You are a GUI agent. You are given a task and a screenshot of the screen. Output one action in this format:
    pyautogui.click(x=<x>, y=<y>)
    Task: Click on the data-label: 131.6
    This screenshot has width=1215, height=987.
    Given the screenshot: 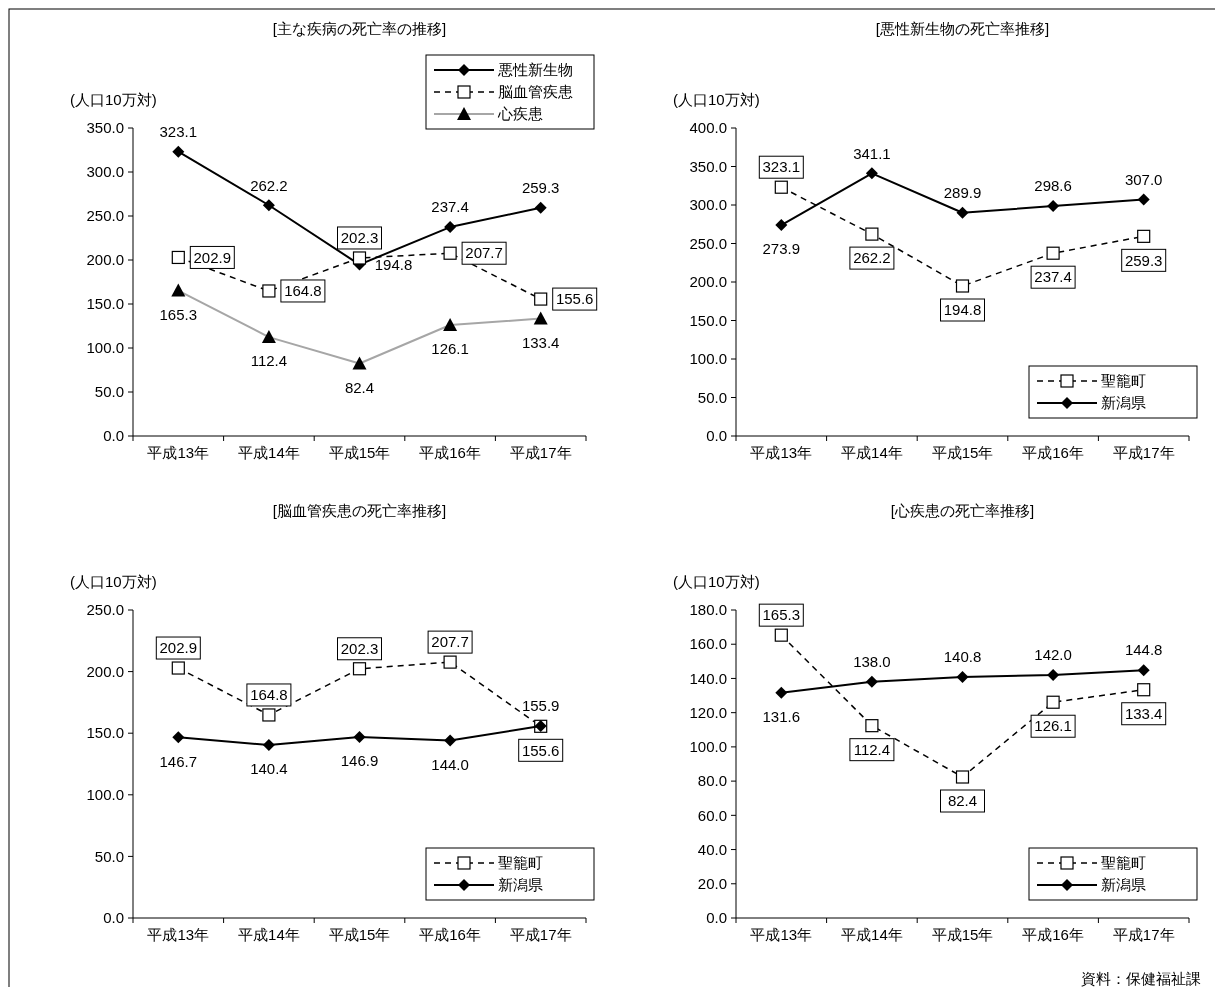 What is the action you would take?
    pyautogui.click(x=781, y=717)
    